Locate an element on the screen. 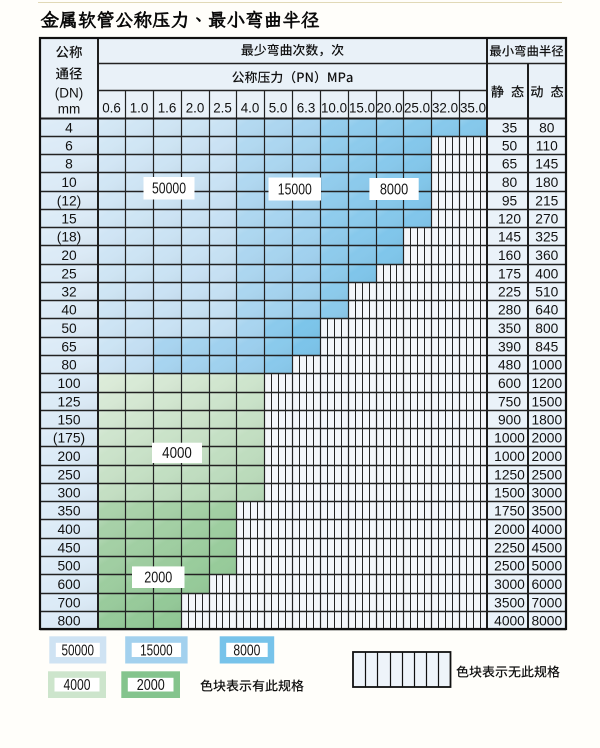 The height and width of the screenshot is (748, 600). svg-text: 1.0 is located at coordinates (139, 108).